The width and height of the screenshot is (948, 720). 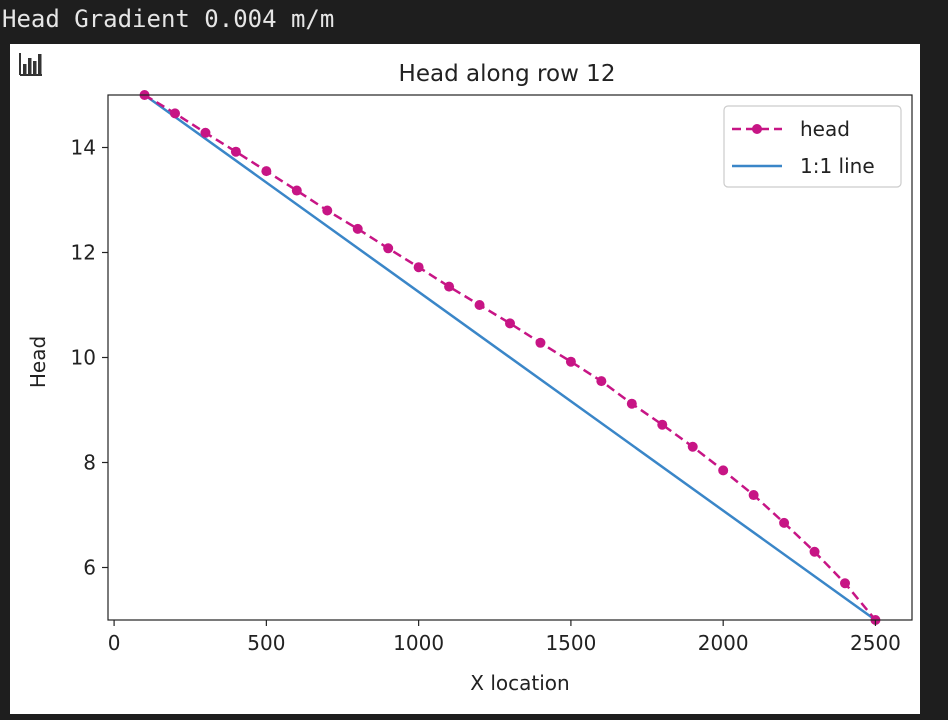 What do you see at coordinates (723, 643) in the screenshot?
I see `x-tick-label: 2000` at bounding box center [723, 643].